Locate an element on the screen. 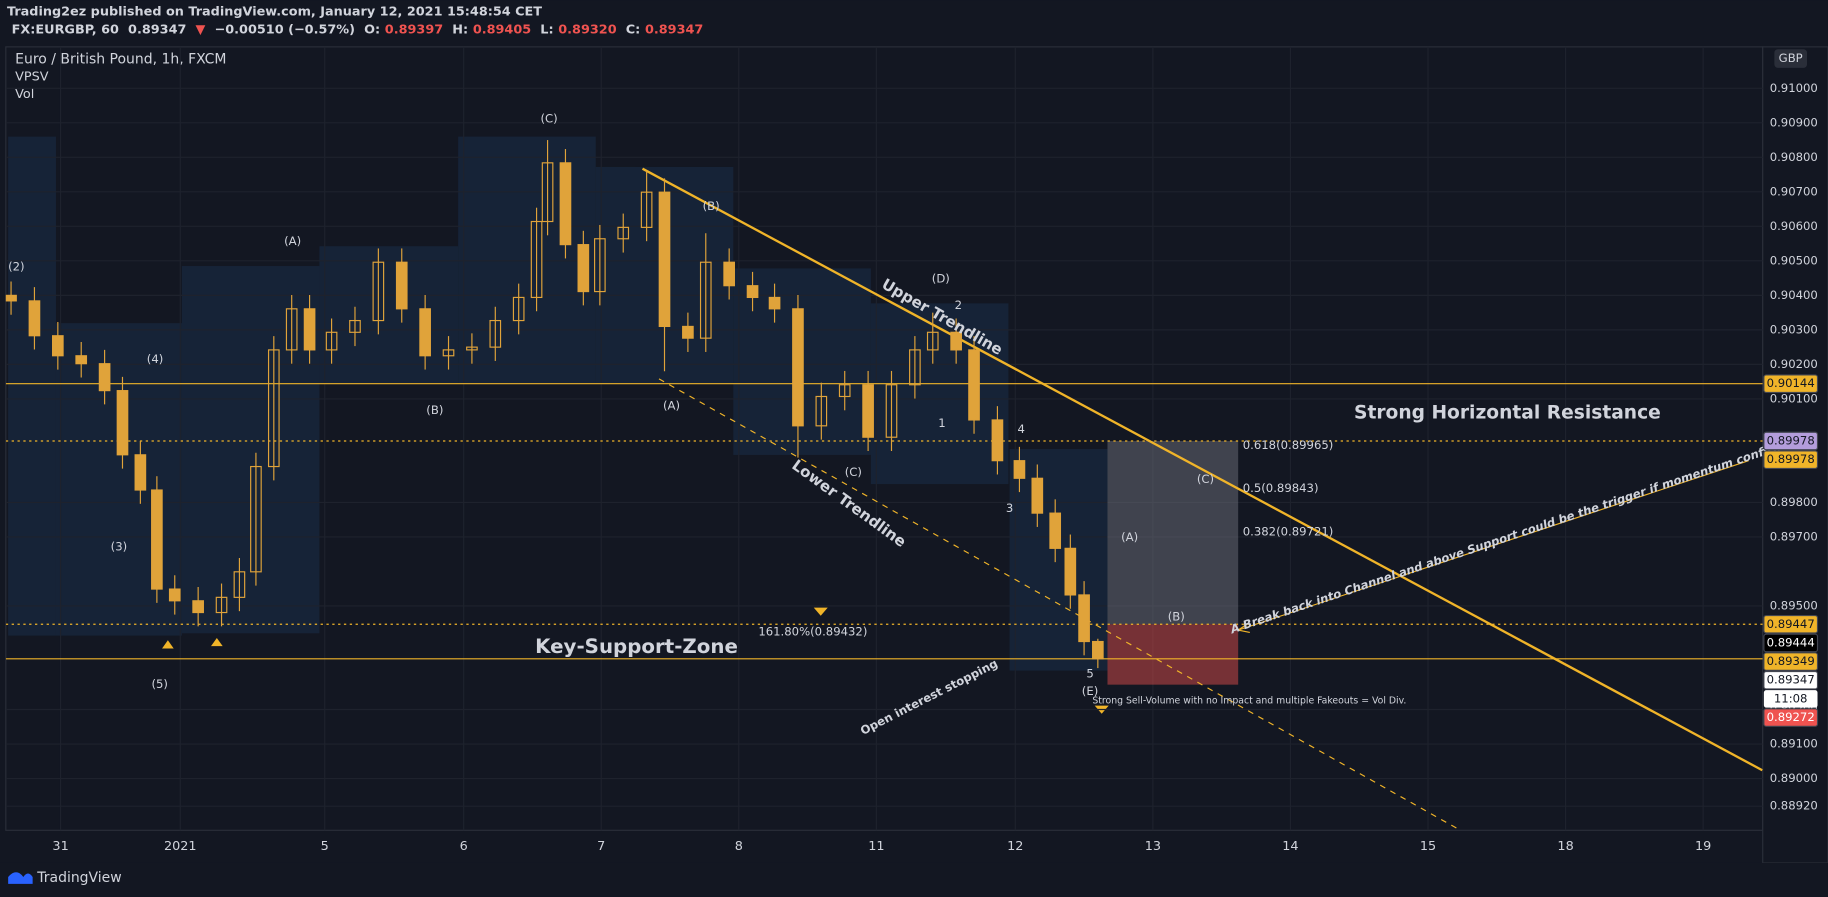  y-tick-label: 0.90900 is located at coordinates (1794, 122).